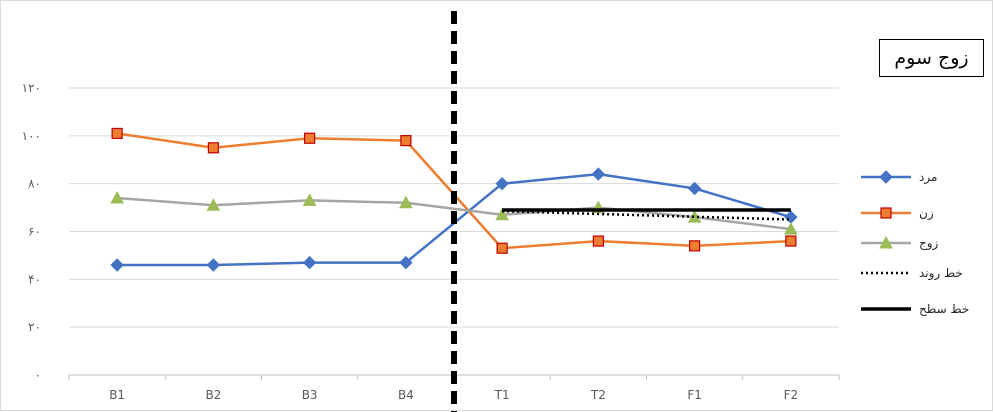 The height and width of the screenshot is (412, 993). Describe the element at coordinates (34, 327) in the screenshot. I see `y-tick-label: ۲۰` at that location.